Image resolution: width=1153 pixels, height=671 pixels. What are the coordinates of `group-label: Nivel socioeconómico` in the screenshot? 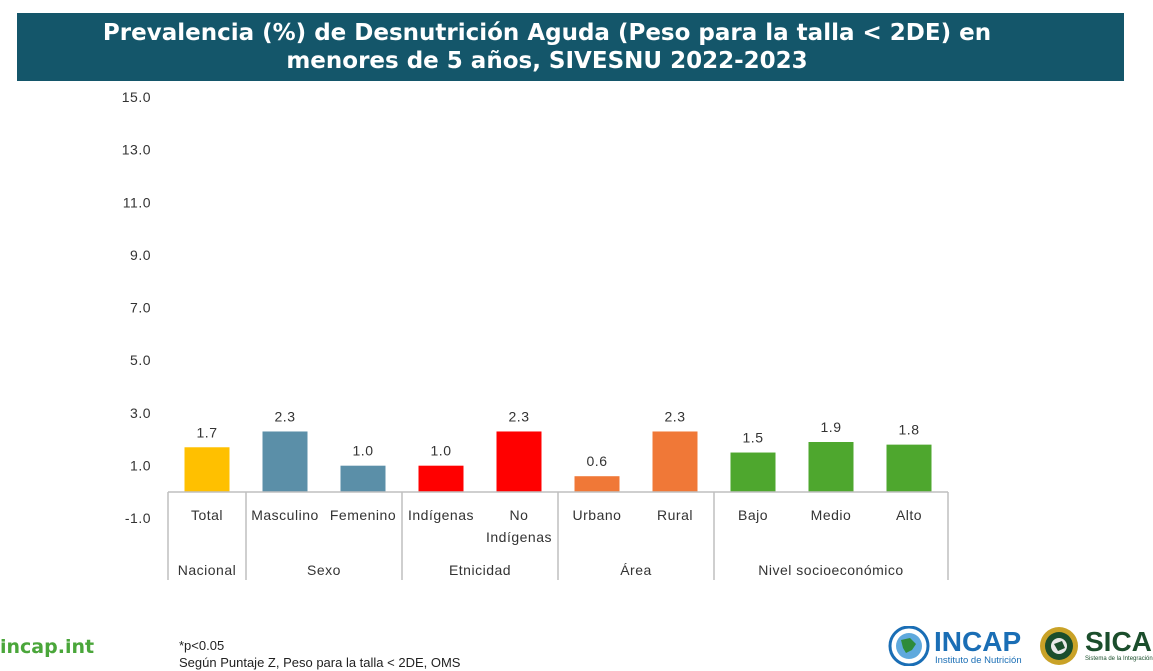 It's located at (830, 570).